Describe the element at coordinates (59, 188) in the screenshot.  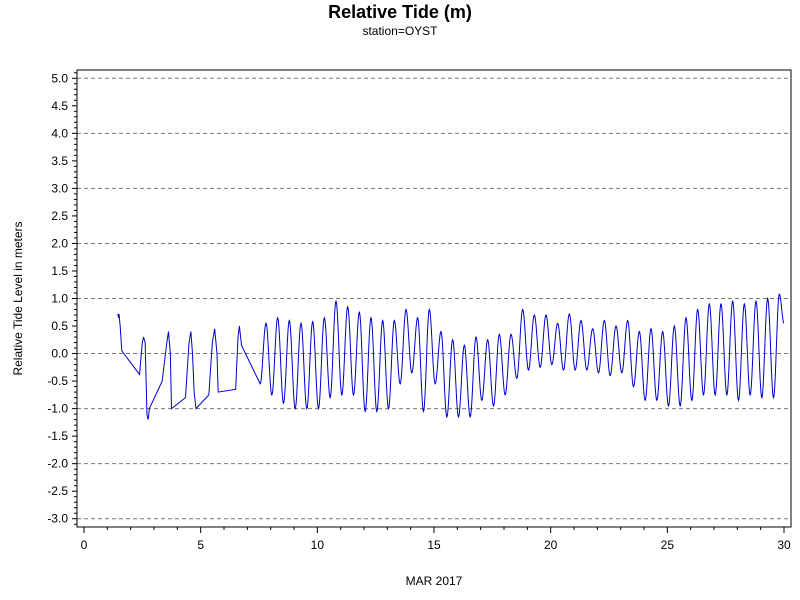
I see `y-tick-label: 3.0` at that location.